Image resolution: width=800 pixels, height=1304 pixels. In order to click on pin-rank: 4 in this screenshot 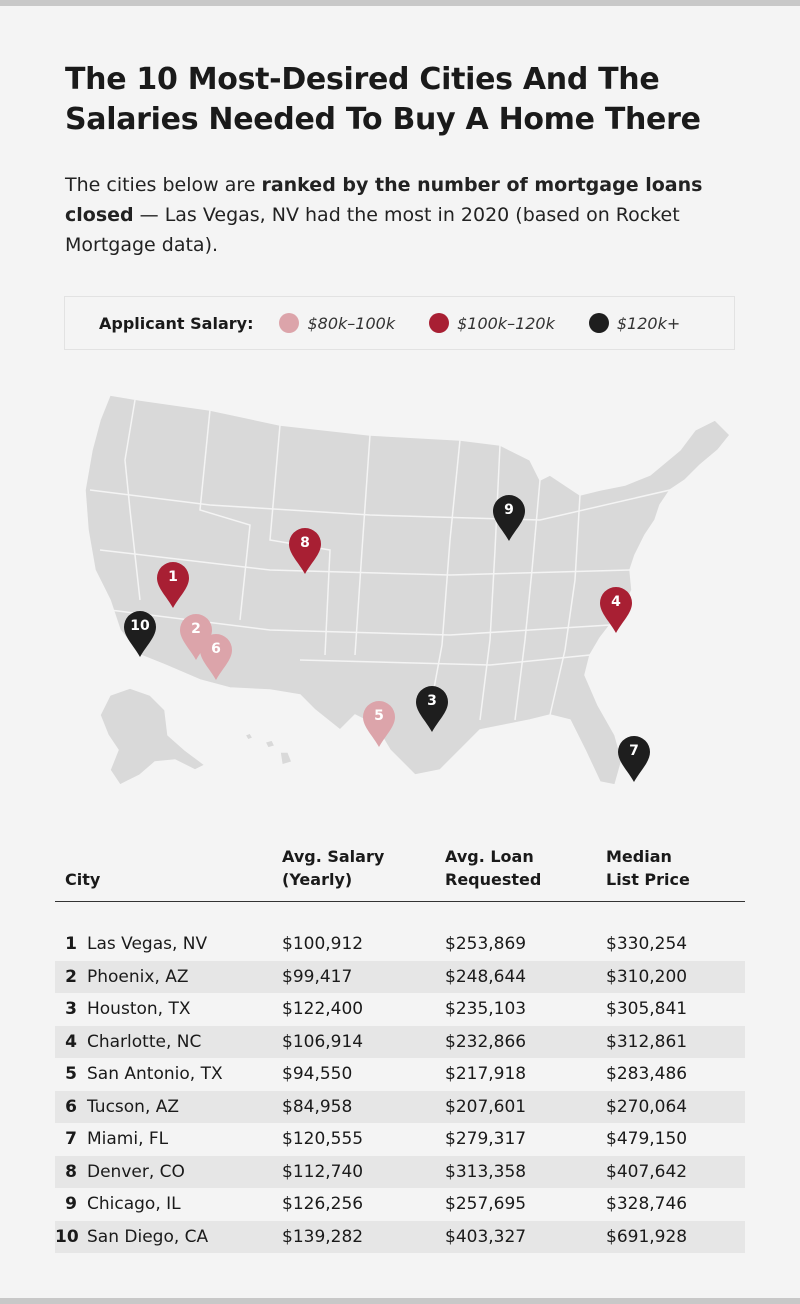, I will do `click(616, 602)`.